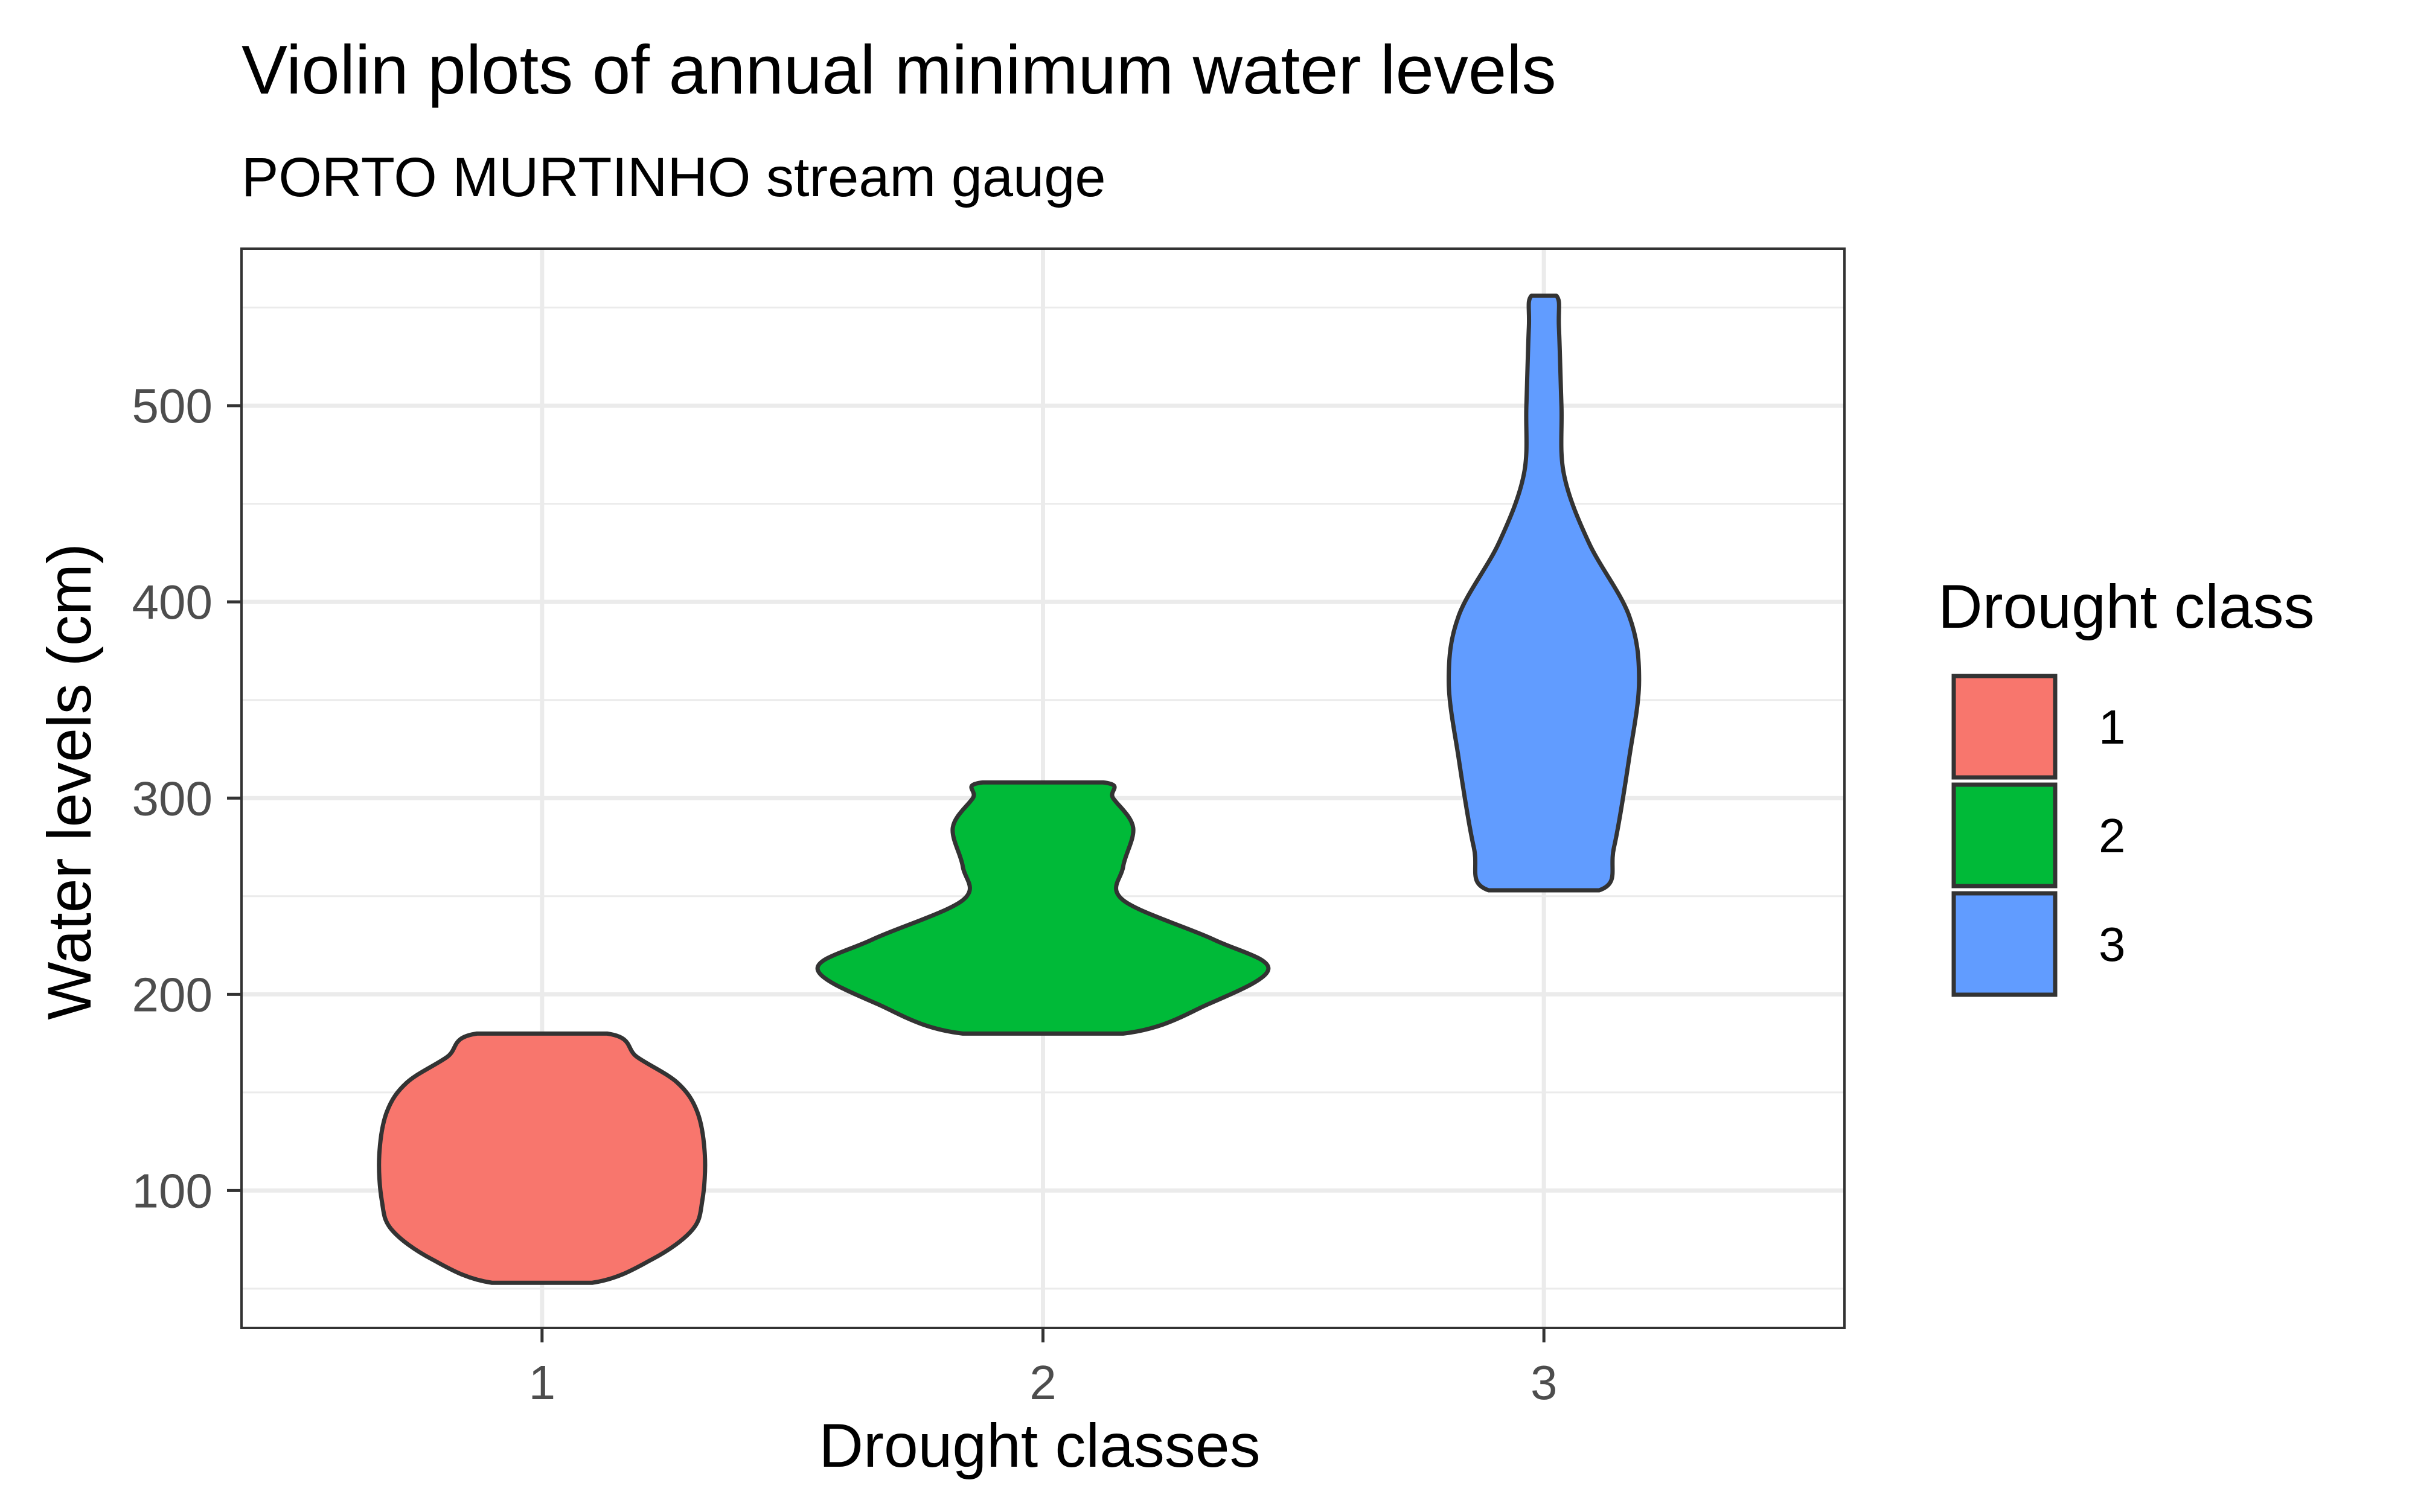 Image resolution: width=2415 pixels, height=1512 pixels. Describe the element at coordinates (1043, 1382) in the screenshot. I see `x-tick-label: 2` at that location.